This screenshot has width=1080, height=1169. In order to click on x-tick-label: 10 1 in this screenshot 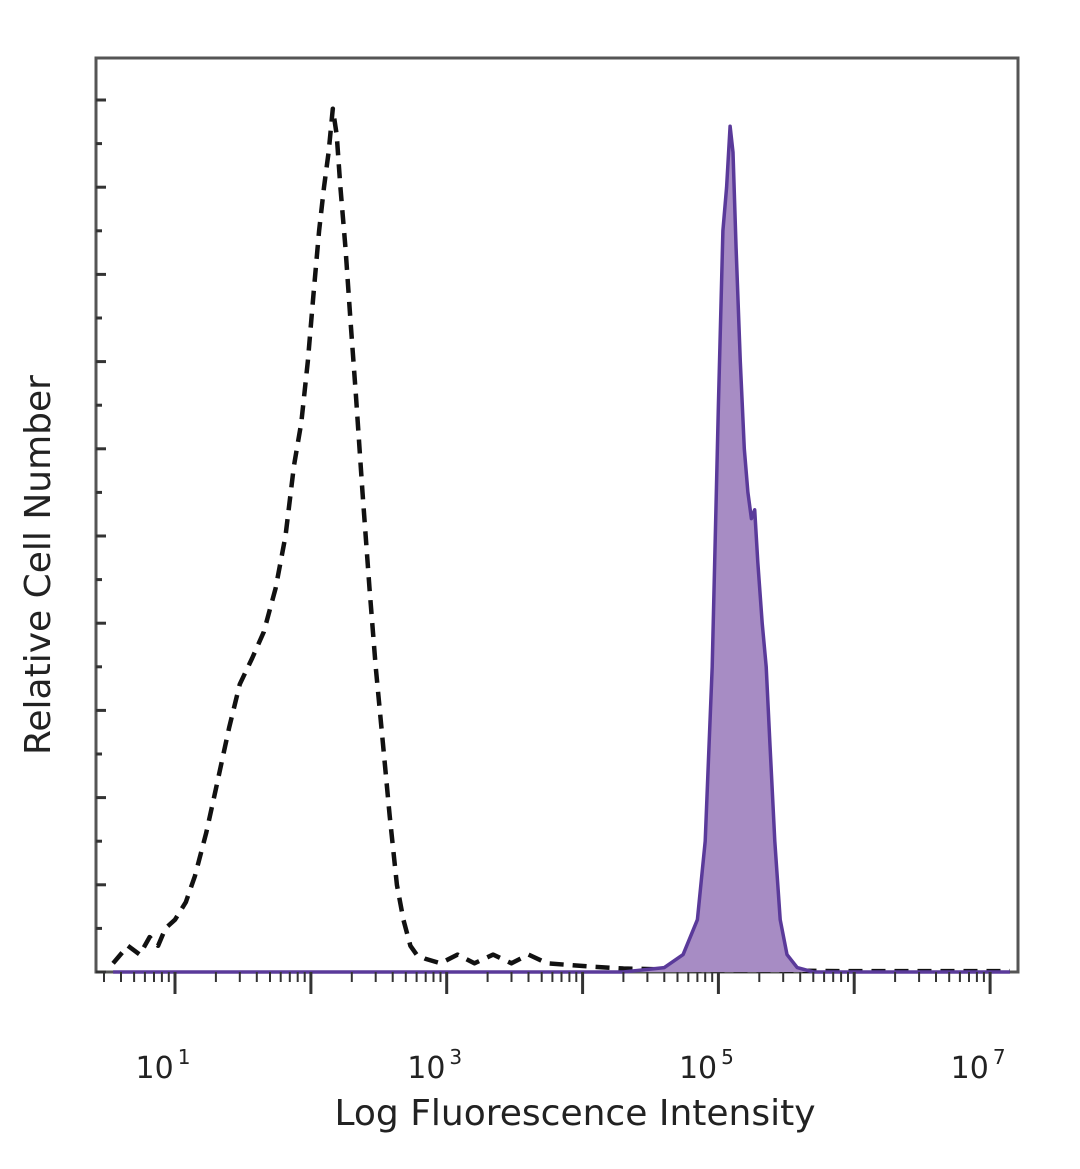, I will do `click(163, 1065)`.